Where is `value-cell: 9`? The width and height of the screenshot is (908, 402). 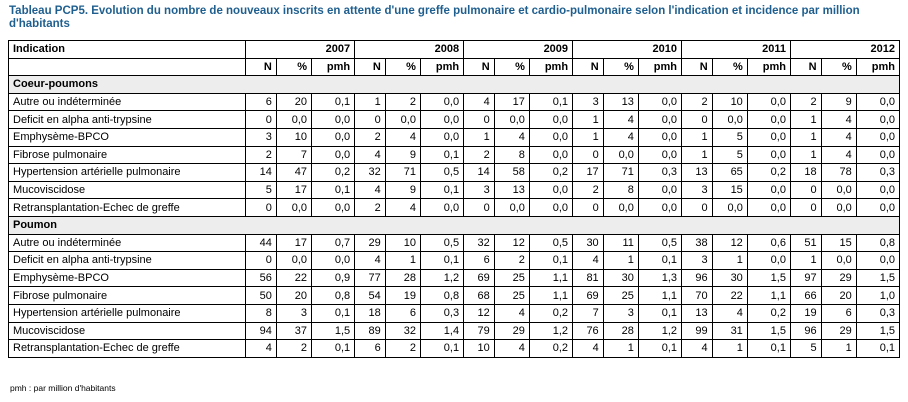
value-cell: 9 is located at coordinates (838, 102).